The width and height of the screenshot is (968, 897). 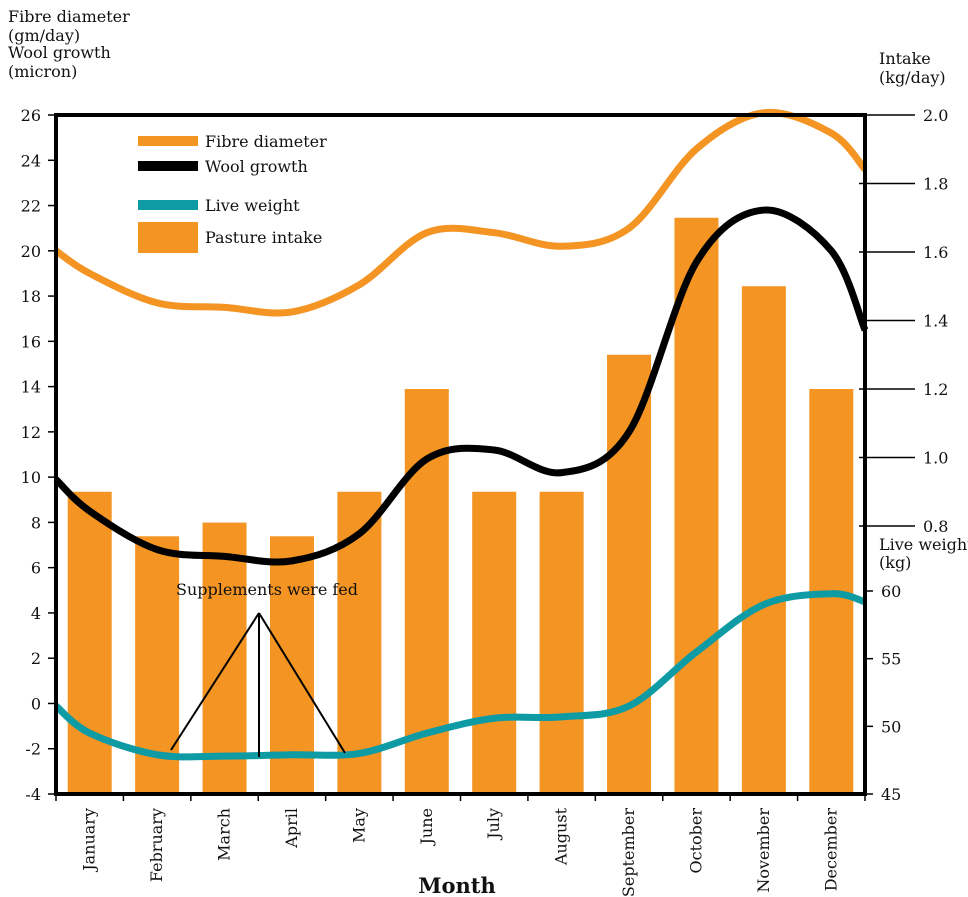 I want to click on intake-axis-title-line: (kg/day), so click(x=912, y=77).